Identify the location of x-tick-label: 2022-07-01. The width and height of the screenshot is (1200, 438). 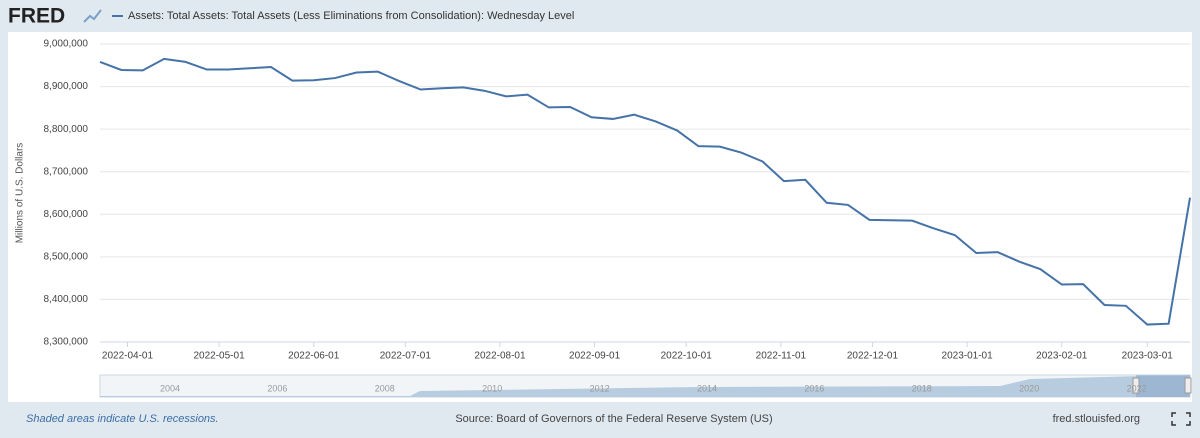
(406, 356).